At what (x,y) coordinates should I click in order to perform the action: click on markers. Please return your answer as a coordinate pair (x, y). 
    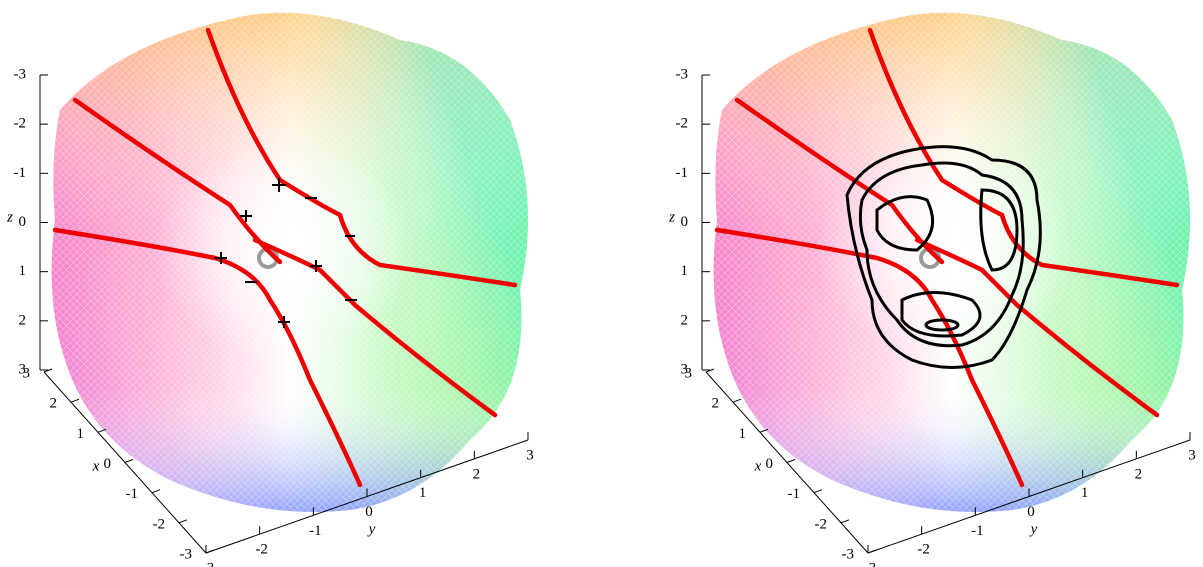
    Looking at the image, I should click on (286, 253).